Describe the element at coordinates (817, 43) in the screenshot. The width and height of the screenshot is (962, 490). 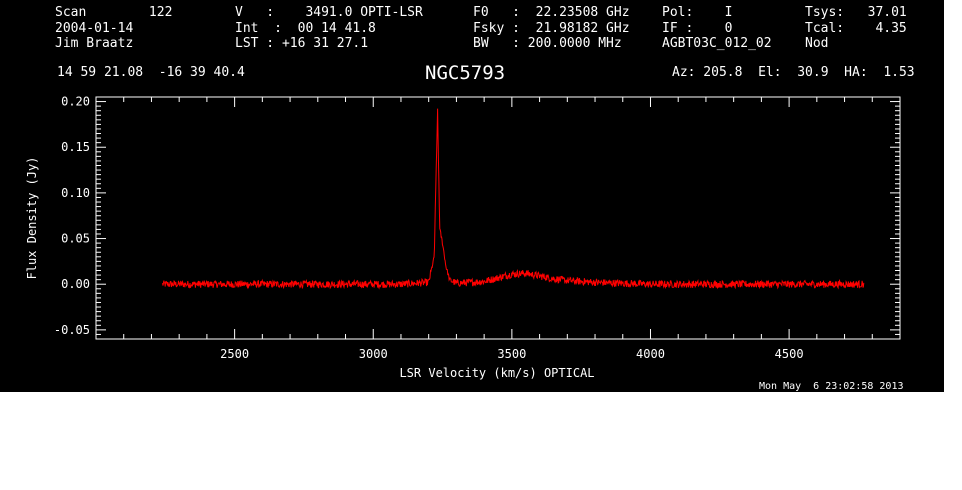
I see `obs-mode: Nod` at that location.